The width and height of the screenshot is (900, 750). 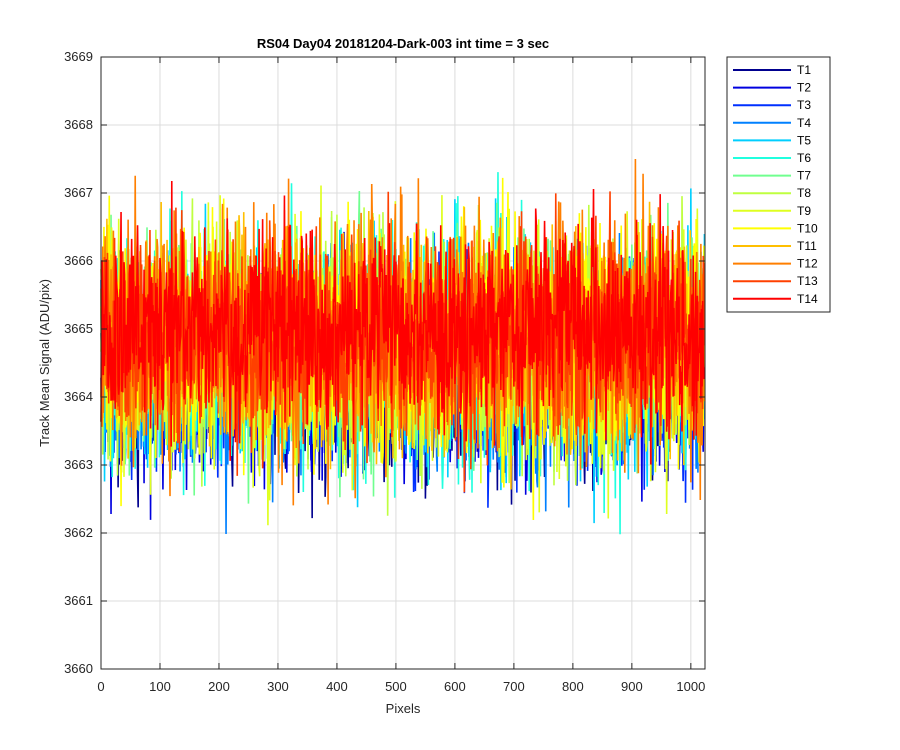 I want to click on legend-entry-t13: T13, so click(x=807, y=281).